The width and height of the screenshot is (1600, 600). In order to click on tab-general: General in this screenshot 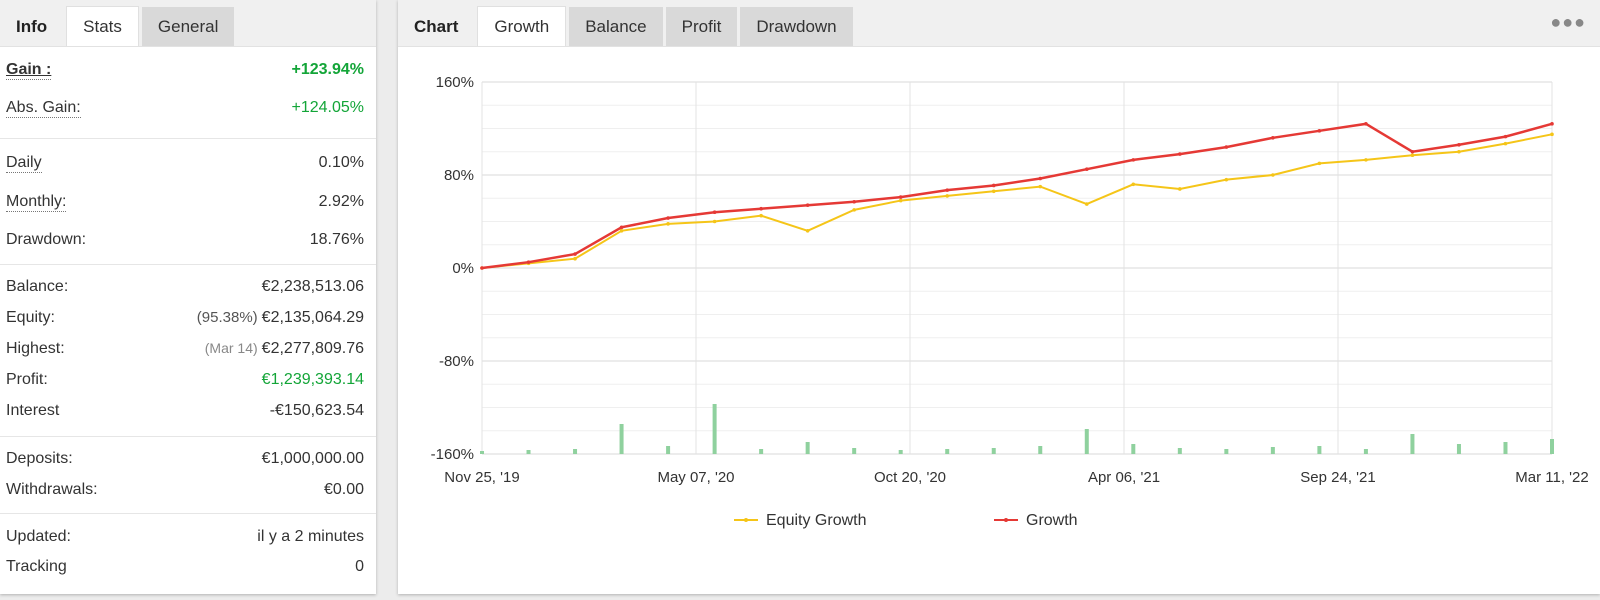, I will do `click(188, 26)`.